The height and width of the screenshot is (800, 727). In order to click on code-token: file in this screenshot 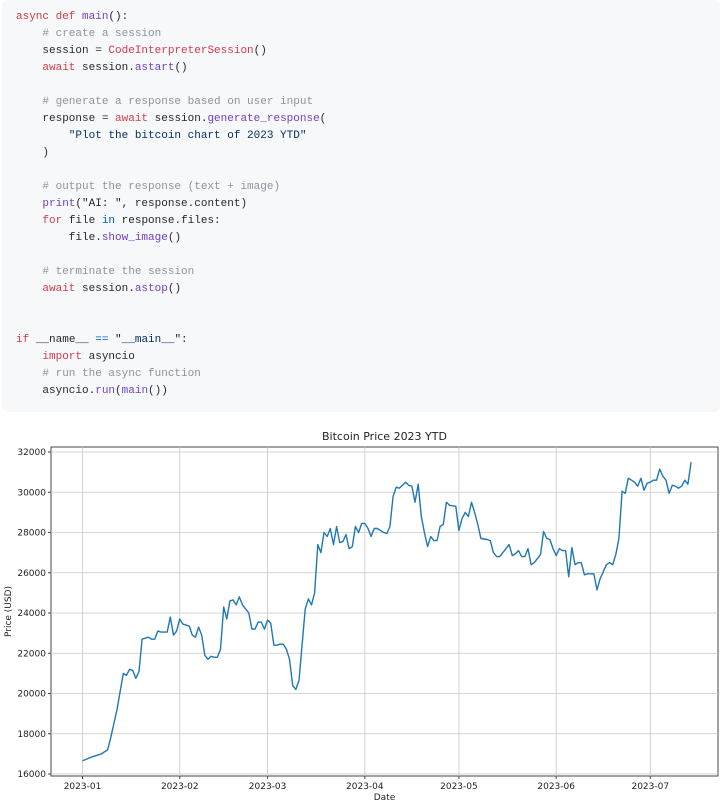, I will do `click(85, 221)`.